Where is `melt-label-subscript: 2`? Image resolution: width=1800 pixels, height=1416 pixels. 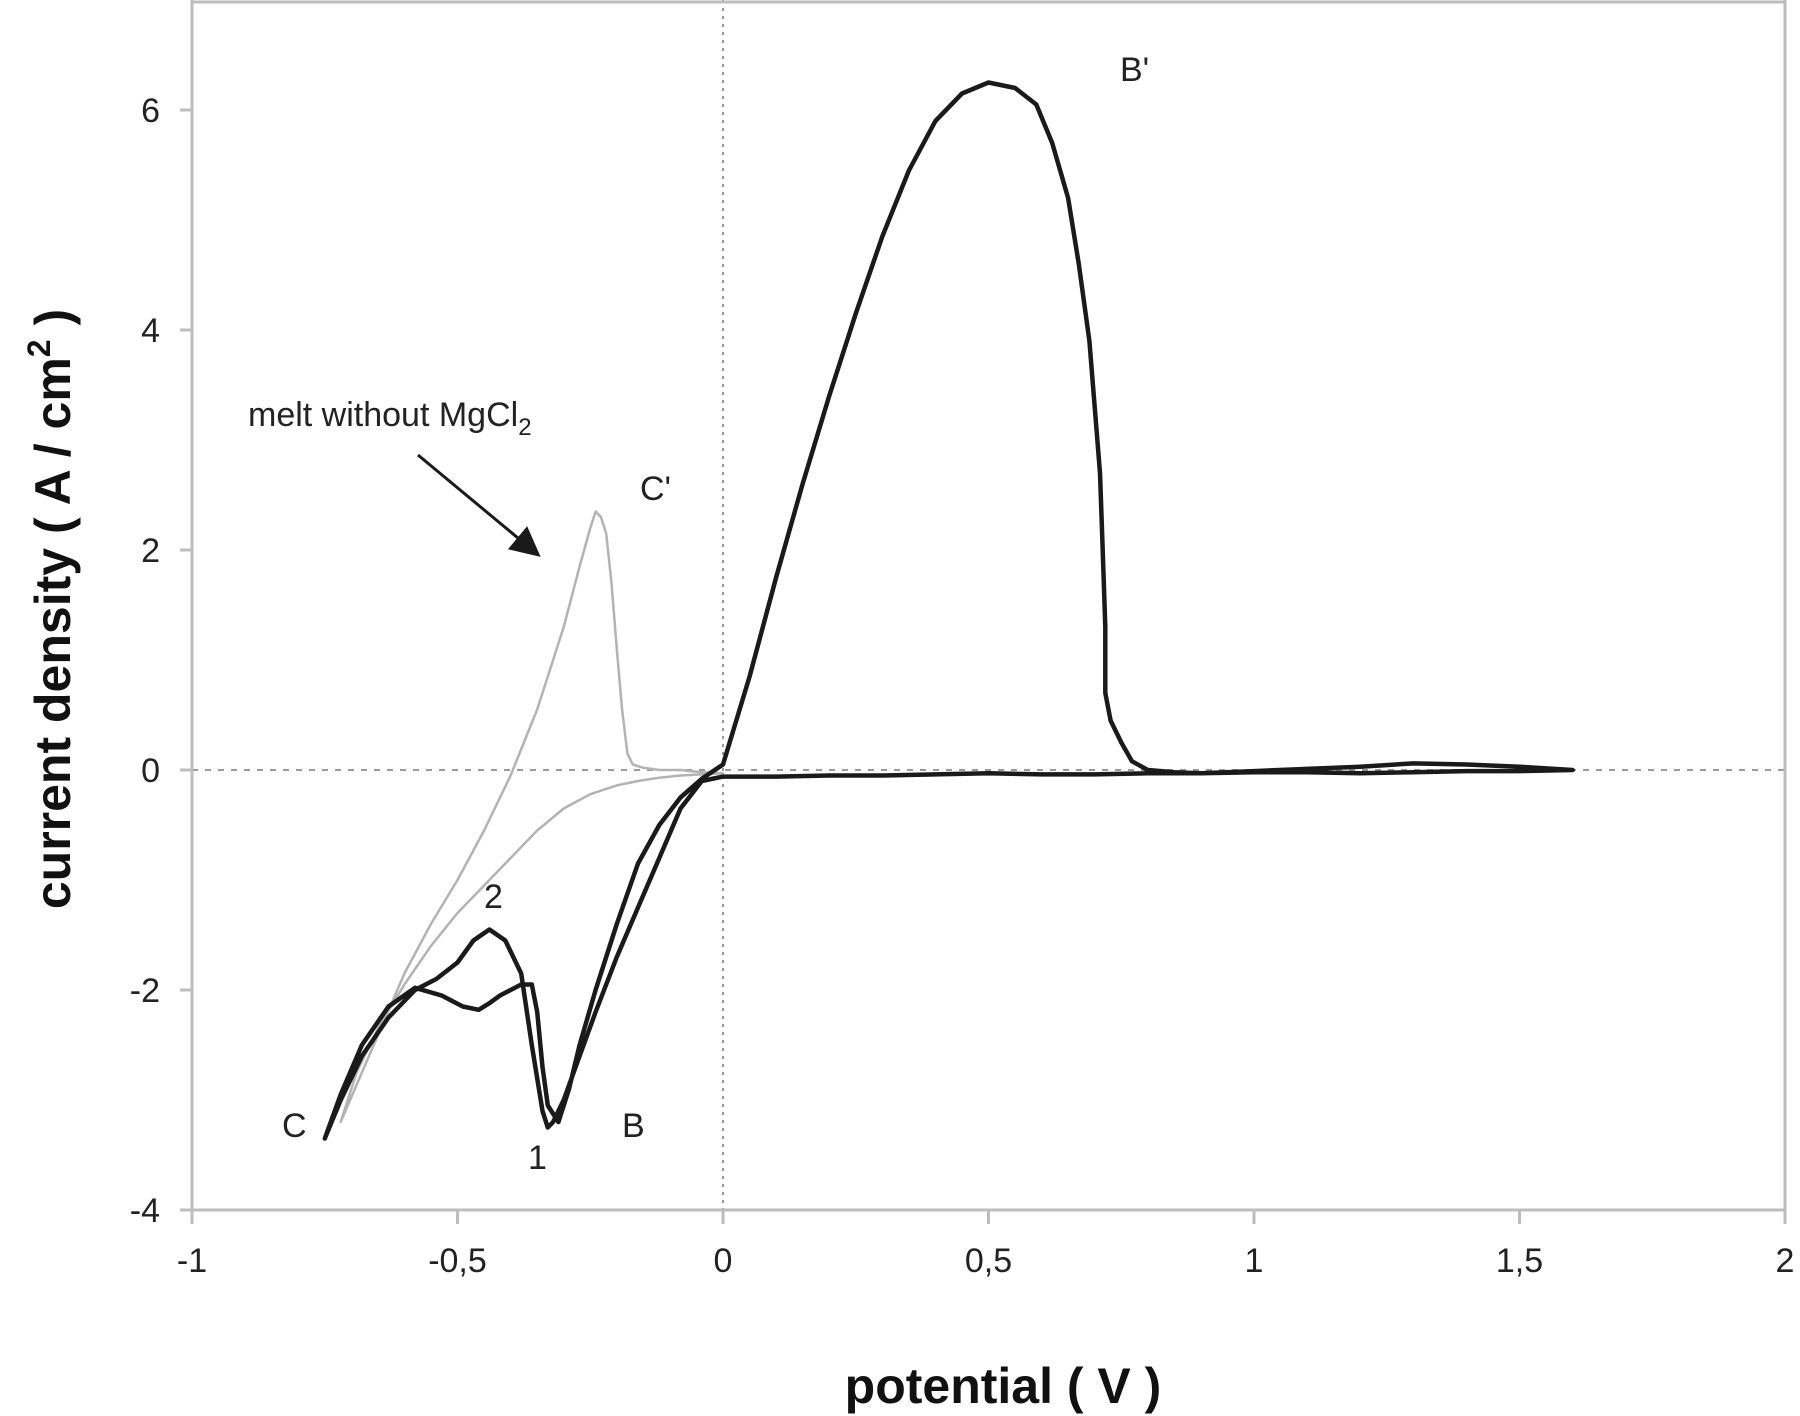 melt-label-subscript: 2 is located at coordinates (524, 427).